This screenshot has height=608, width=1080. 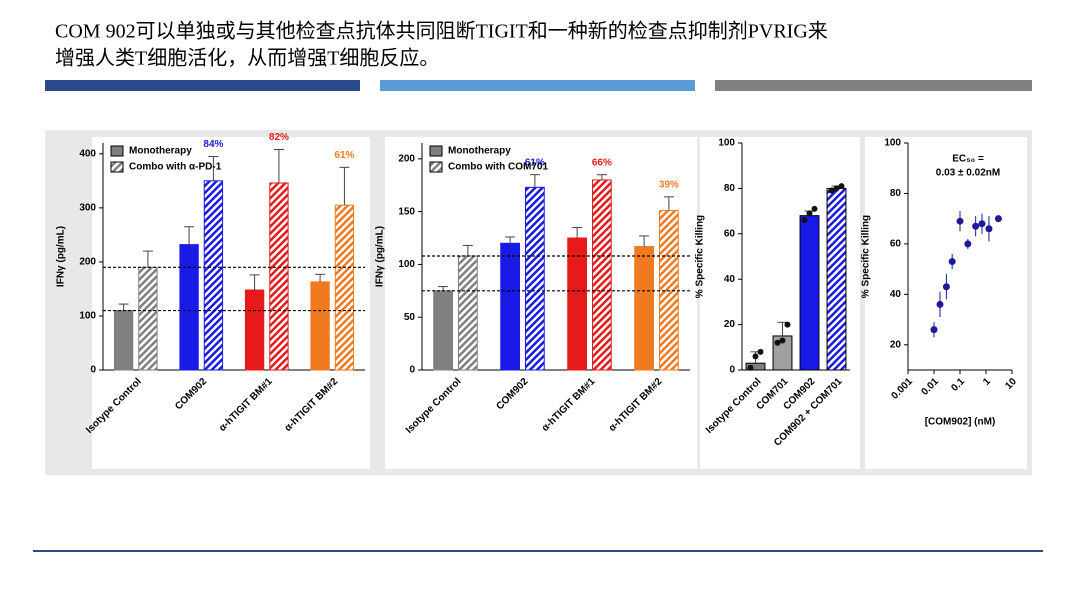 What do you see at coordinates (406, 211) in the screenshot?
I see `y-tick-label: 150` at bounding box center [406, 211].